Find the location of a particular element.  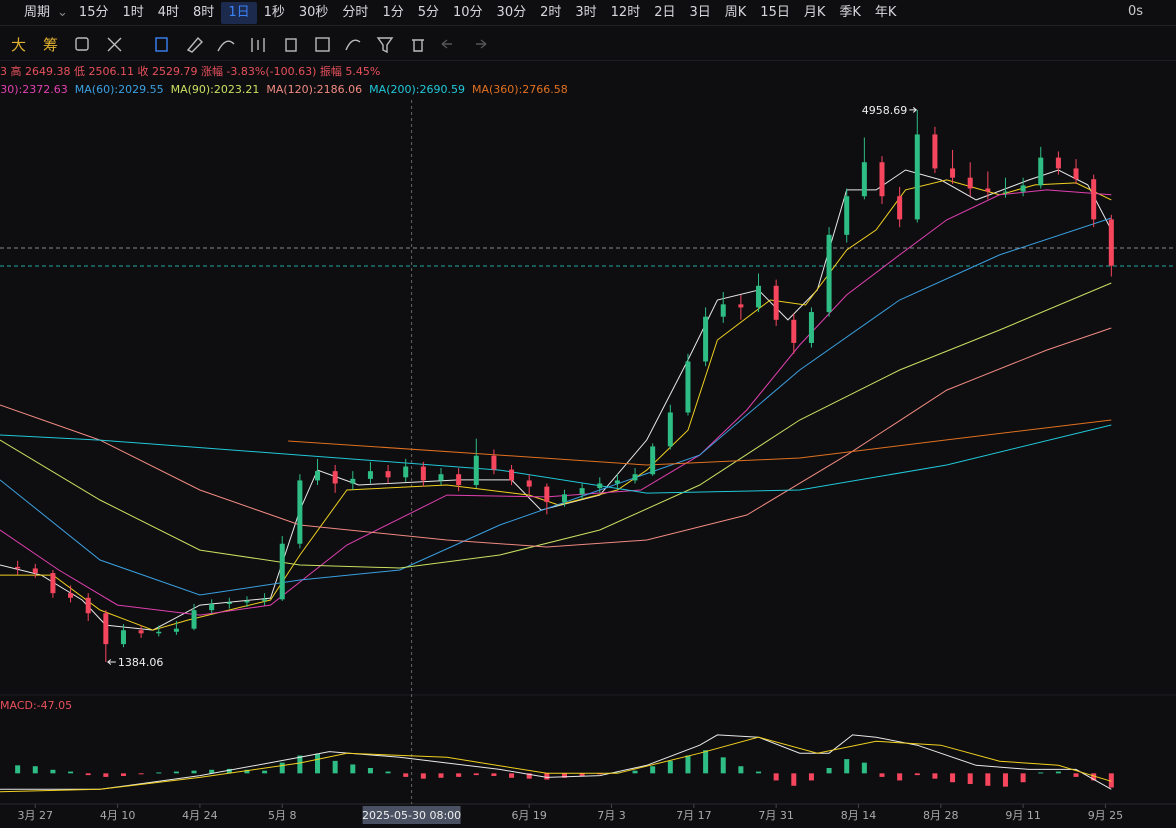

period-option: 3时 is located at coordinates (586, 12).